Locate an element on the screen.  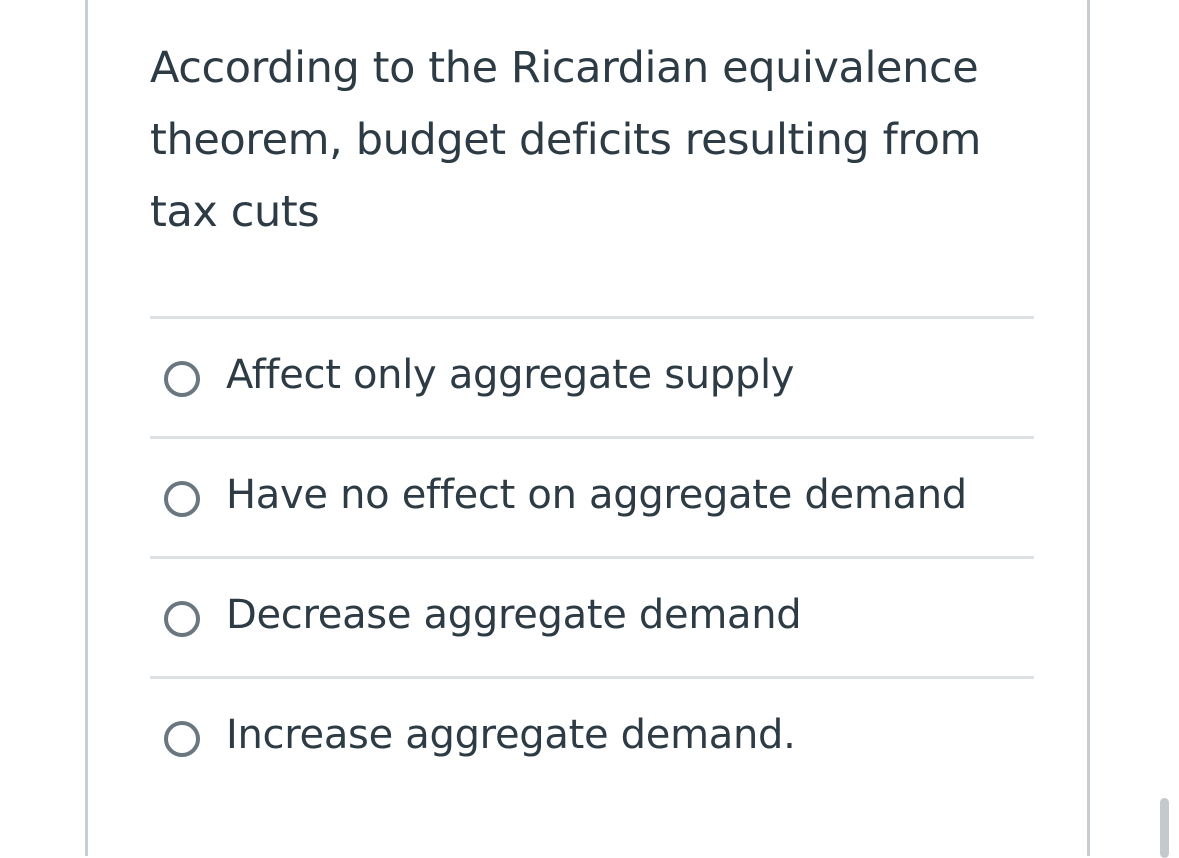
answer-option-3: Decrease aggregate demand is located at coordinates (592, 616).